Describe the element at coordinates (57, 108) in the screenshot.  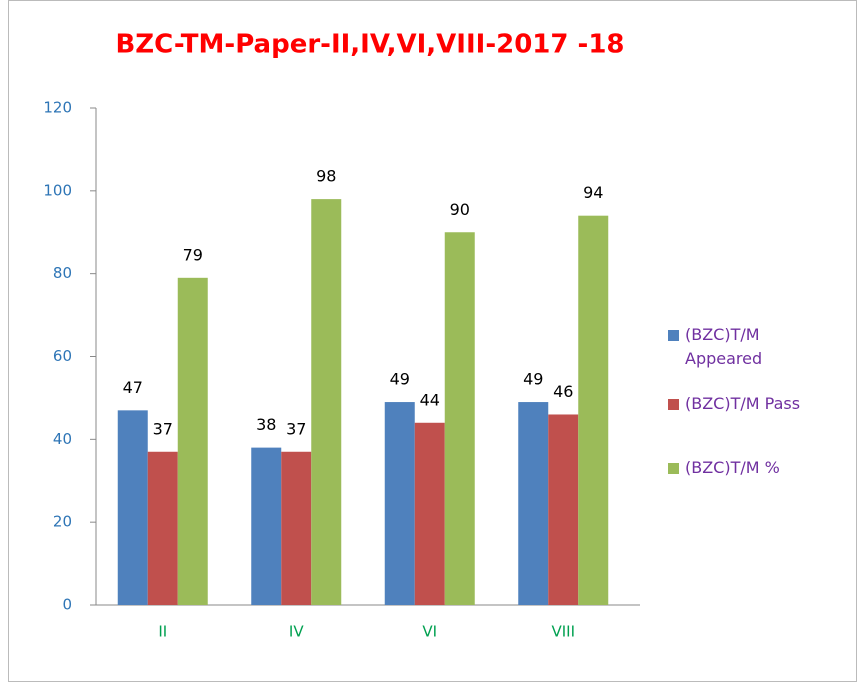
I see `y-tick-label: 120` at that location.